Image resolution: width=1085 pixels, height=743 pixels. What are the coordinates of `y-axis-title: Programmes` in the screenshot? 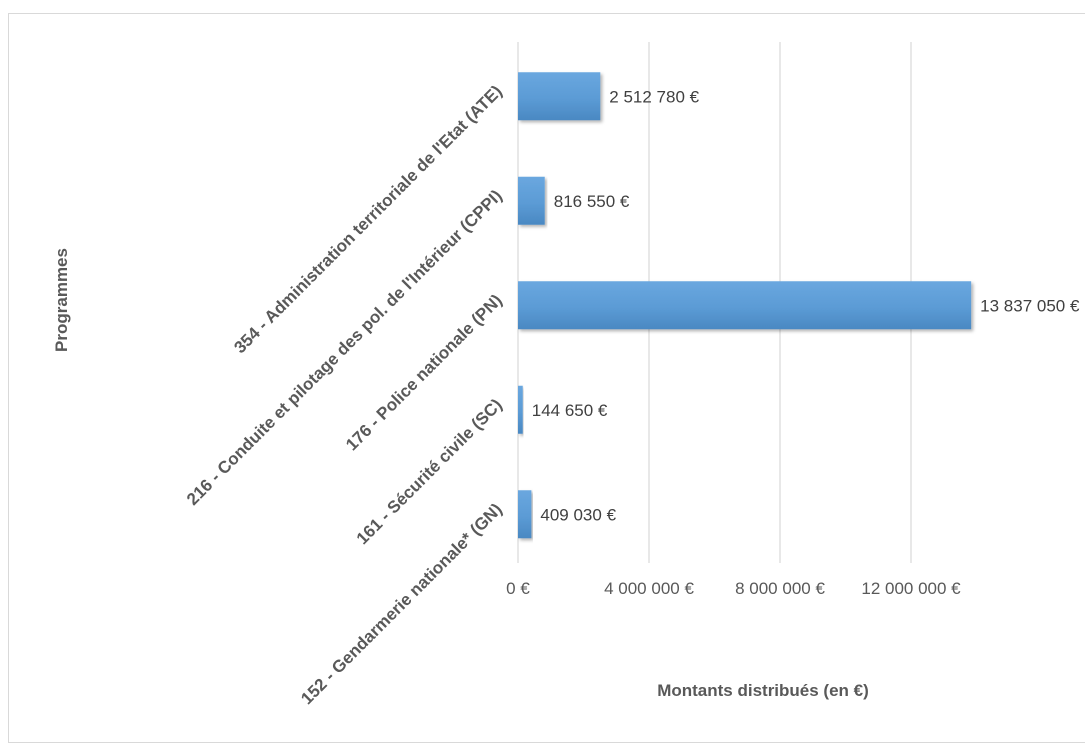 It's located at (61, 300).